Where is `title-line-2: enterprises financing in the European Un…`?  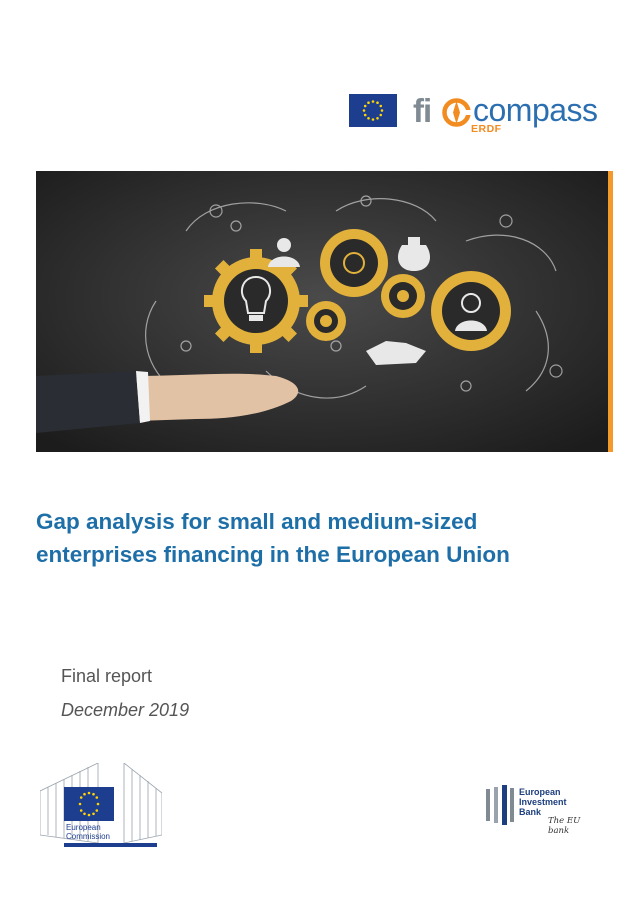
title-line-2: enterprises financing in the European Un… is located at coordinates (273, 554).